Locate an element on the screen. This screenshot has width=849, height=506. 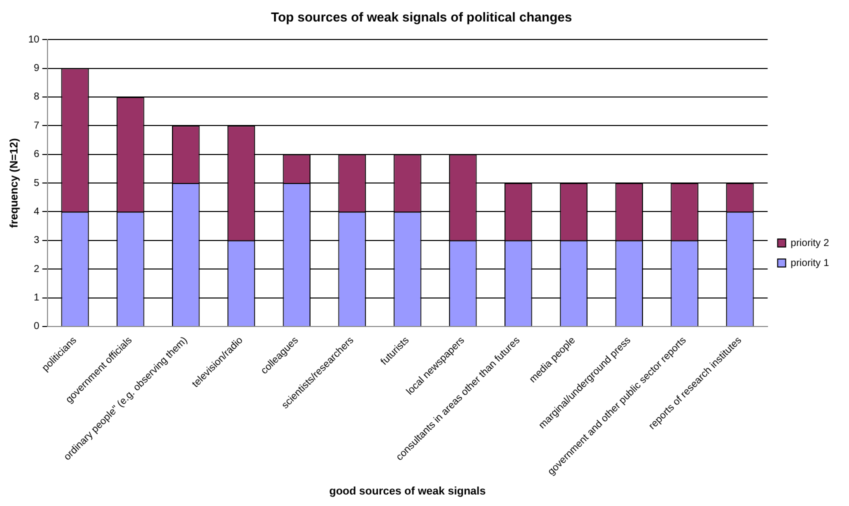
y-tick-label: 2 is located at coordinates (37, 269).